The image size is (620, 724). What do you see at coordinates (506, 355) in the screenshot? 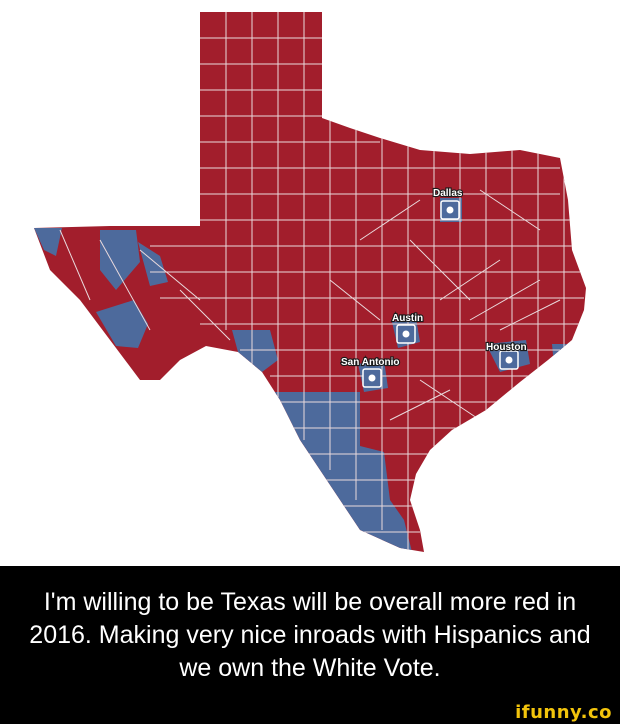
I see `city-marker-houston: Houston` at bounding box center [506, 355].